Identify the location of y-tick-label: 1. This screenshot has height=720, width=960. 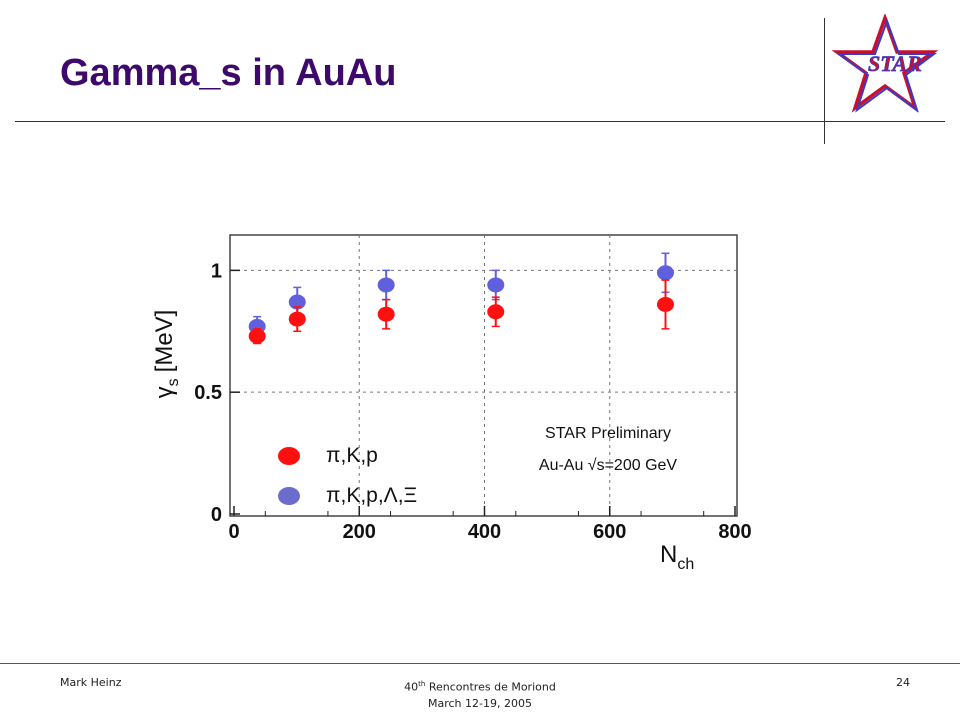
(216, 271).